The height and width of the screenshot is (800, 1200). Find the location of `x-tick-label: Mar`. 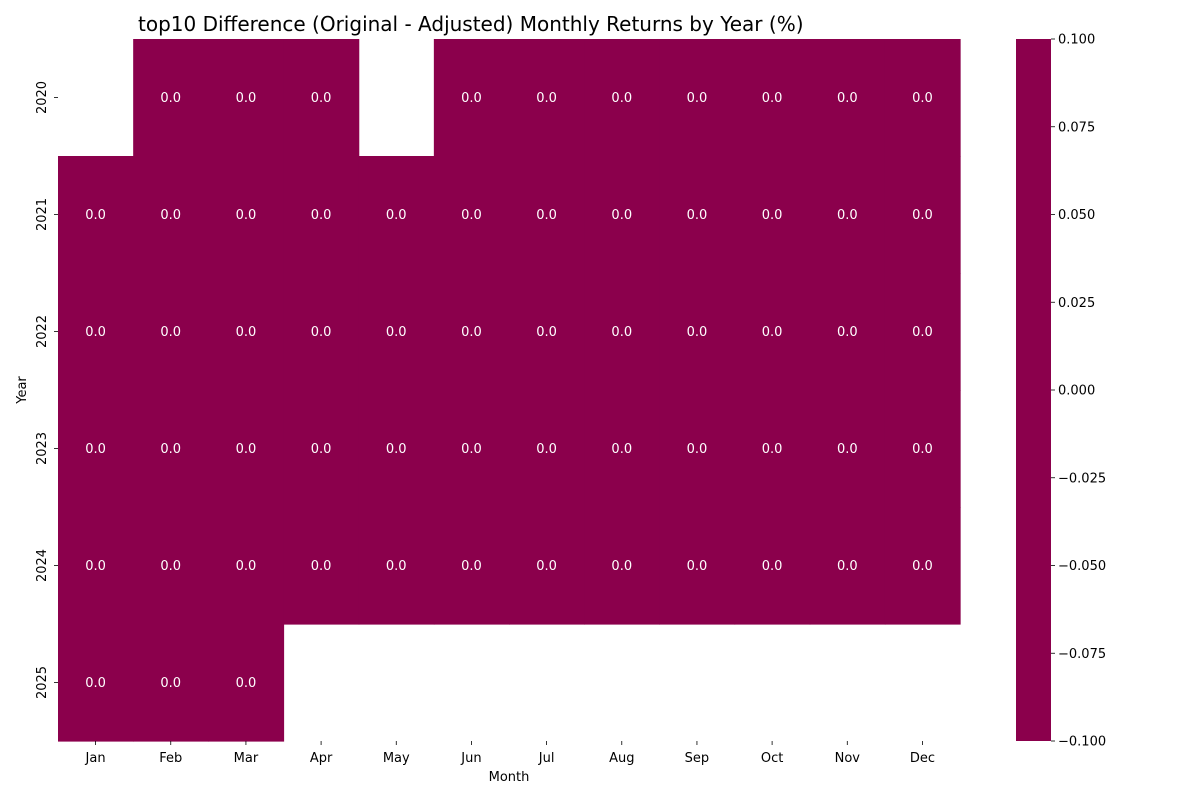

x-tick-label: Mar is located at coordinates (246, 758).